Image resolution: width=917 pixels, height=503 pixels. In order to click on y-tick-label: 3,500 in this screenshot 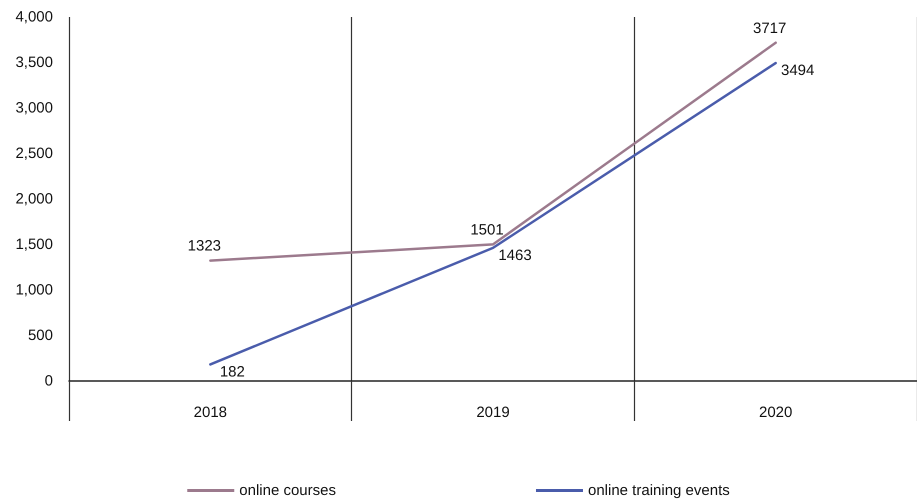, I will do `click(34, 62)`.